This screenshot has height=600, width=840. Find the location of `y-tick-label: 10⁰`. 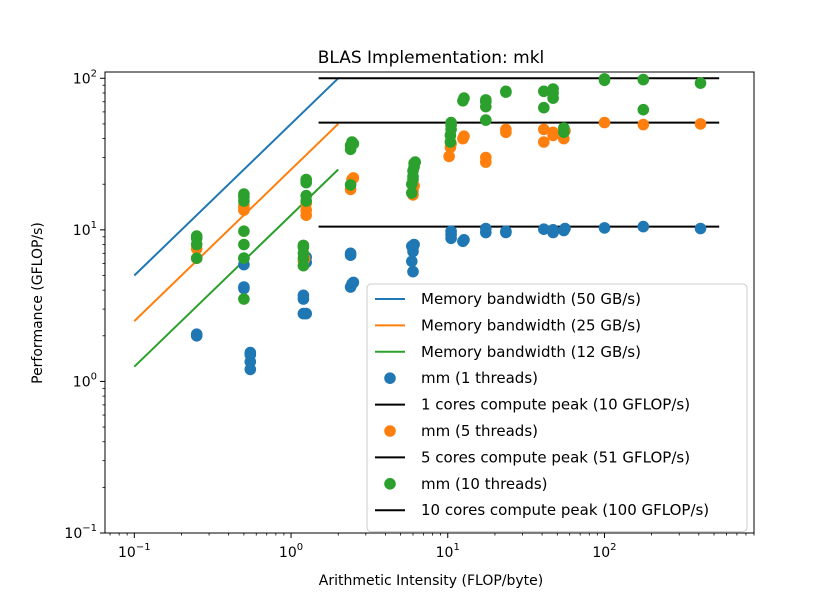

y-tick-label: 10⁰ is located at coordinates (85, 380).